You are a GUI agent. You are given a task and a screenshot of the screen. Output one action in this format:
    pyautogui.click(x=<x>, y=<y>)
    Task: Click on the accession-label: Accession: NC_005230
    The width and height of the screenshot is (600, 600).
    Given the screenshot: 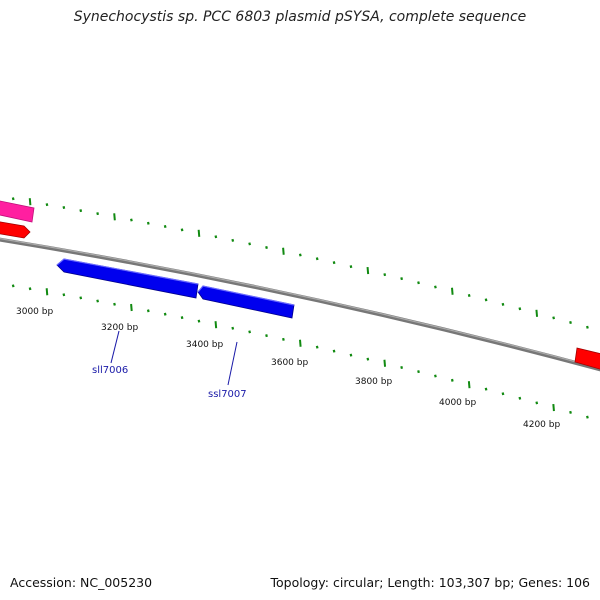 What is the action you would take?
    pyautogui.click(x=81, y=582)
    